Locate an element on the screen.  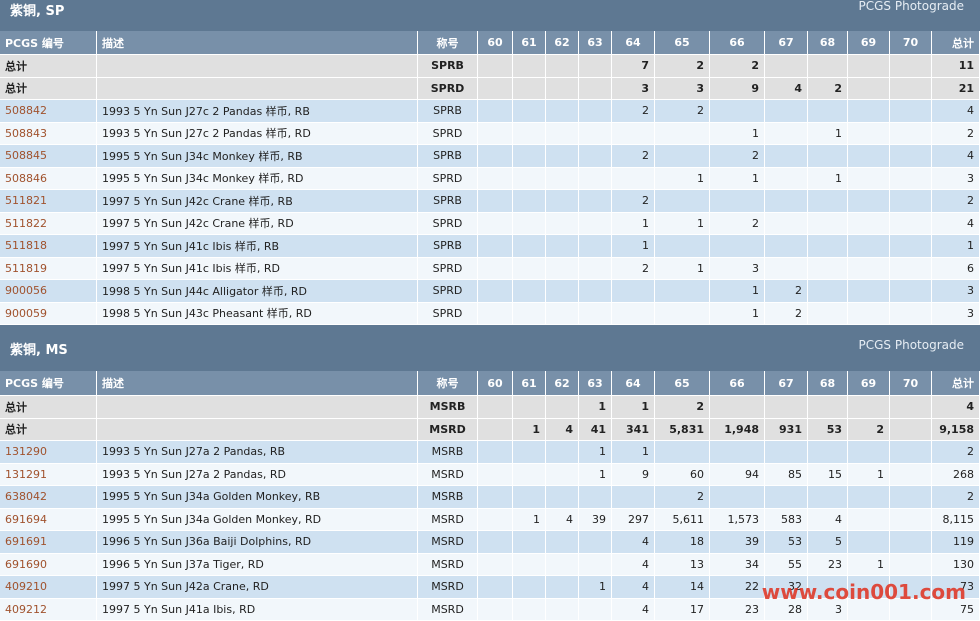
cert-link: 691690 is located at coordinates (48, 564).